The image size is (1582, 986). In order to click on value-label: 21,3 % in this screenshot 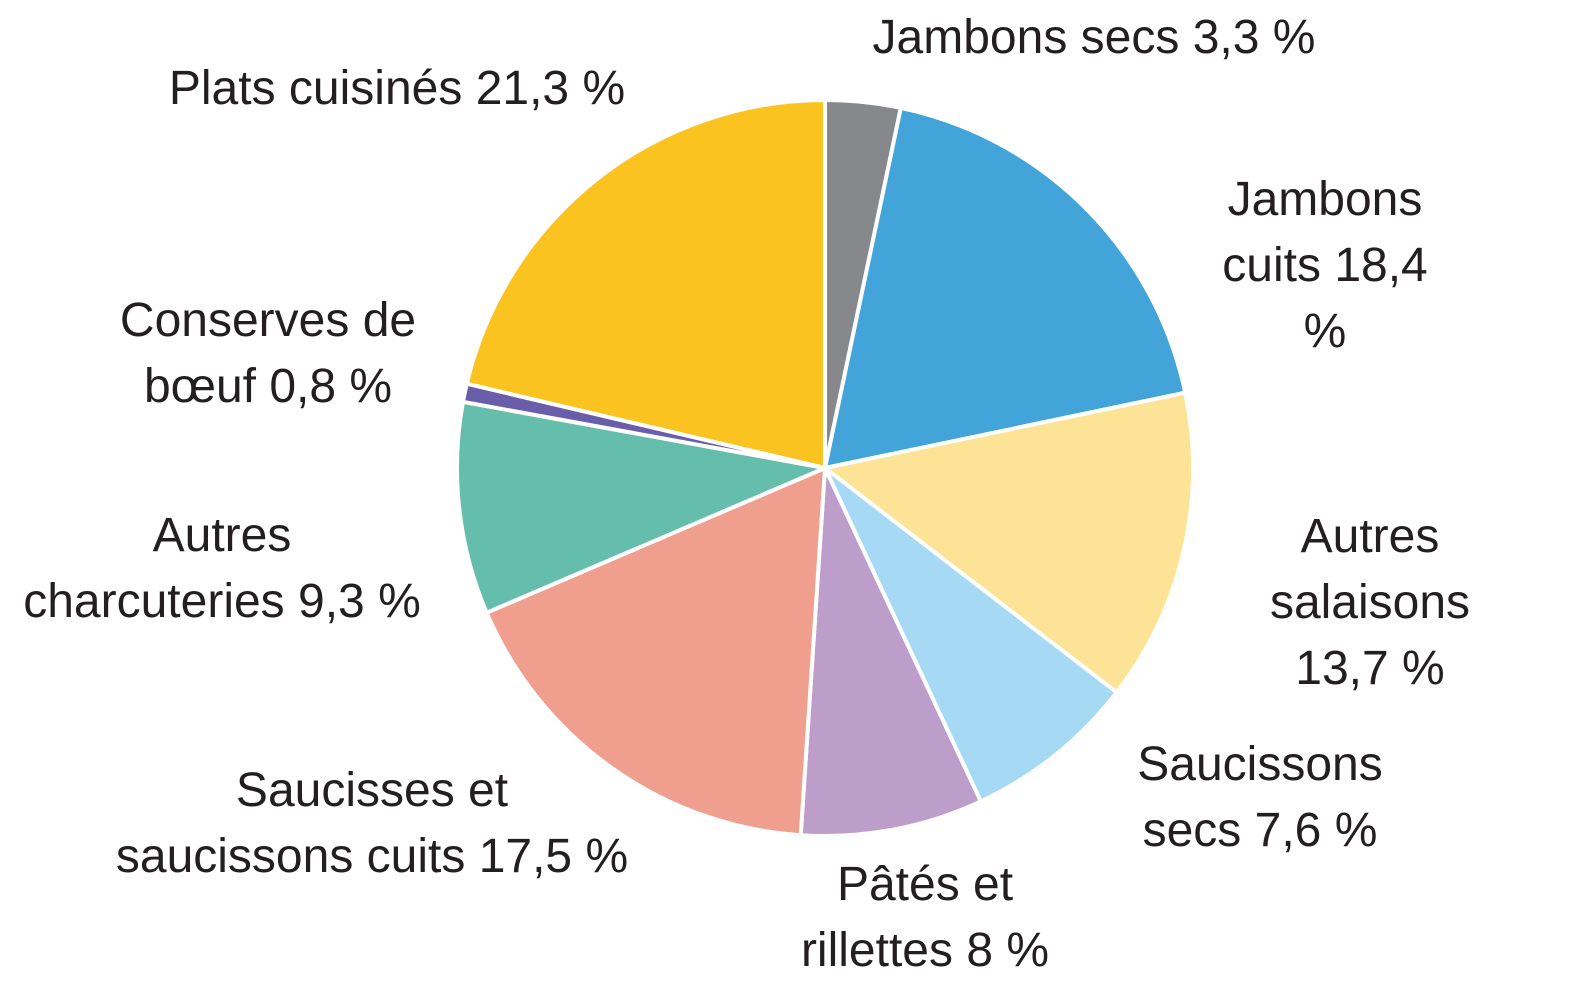, I will do `click(550, 88)`.